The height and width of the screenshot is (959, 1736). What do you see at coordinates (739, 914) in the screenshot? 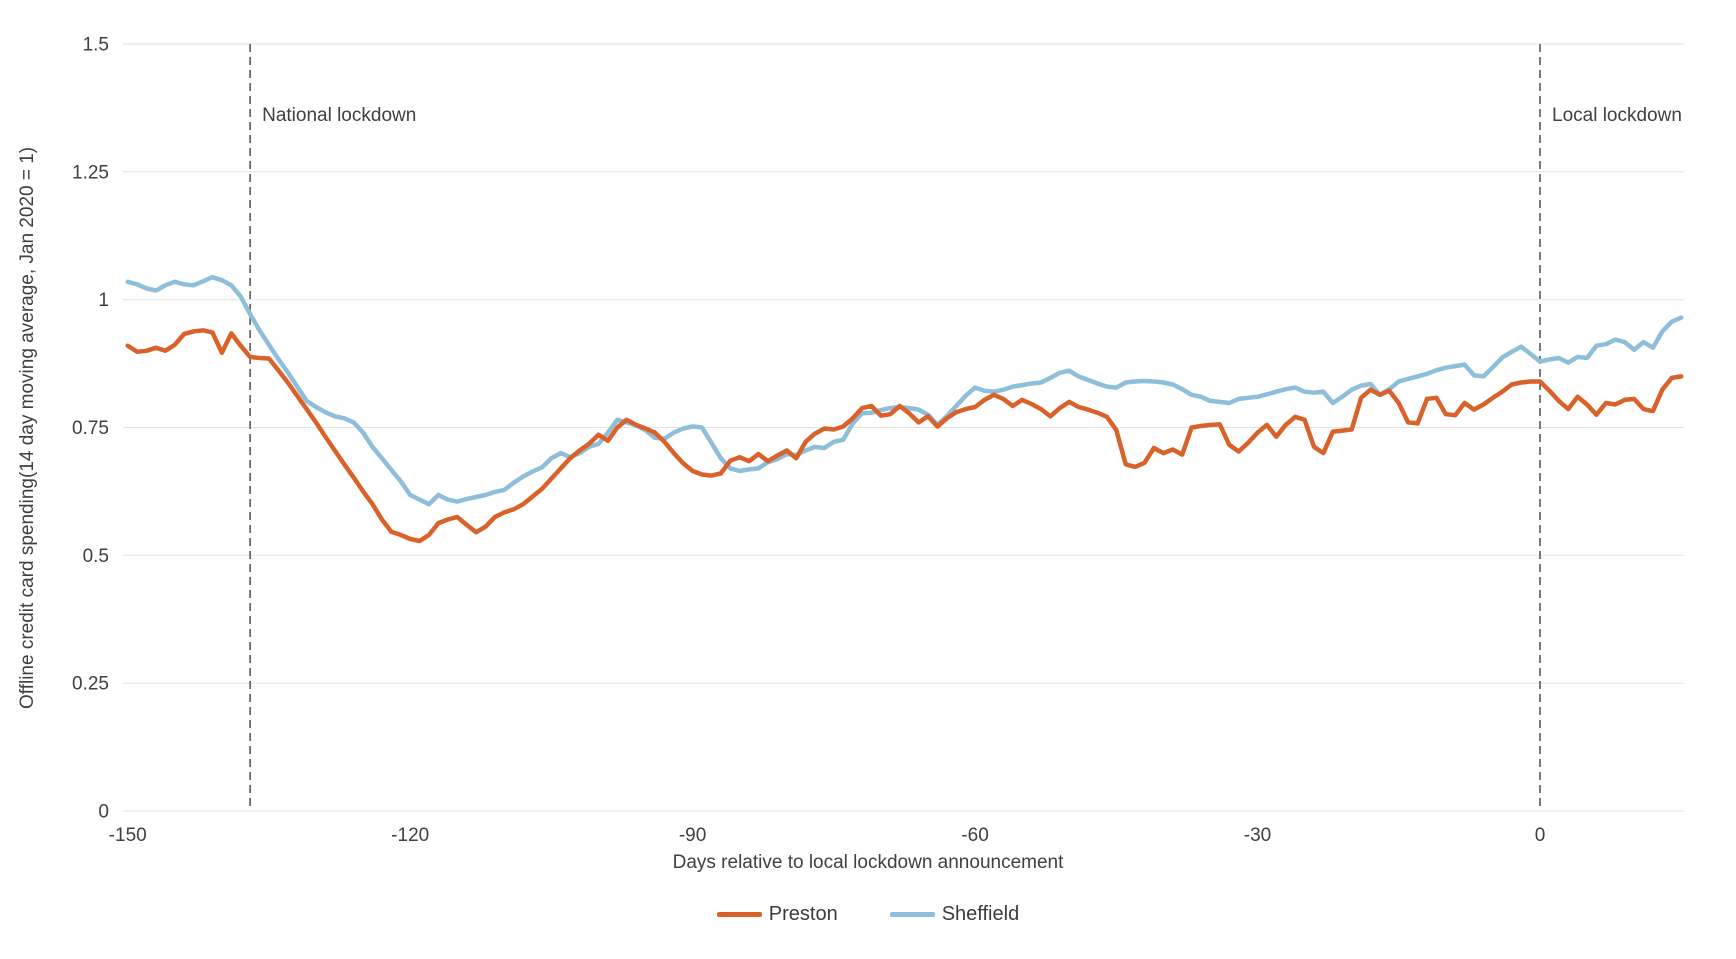
I see `preston-line-swatch` at bounding box center [739, 914].